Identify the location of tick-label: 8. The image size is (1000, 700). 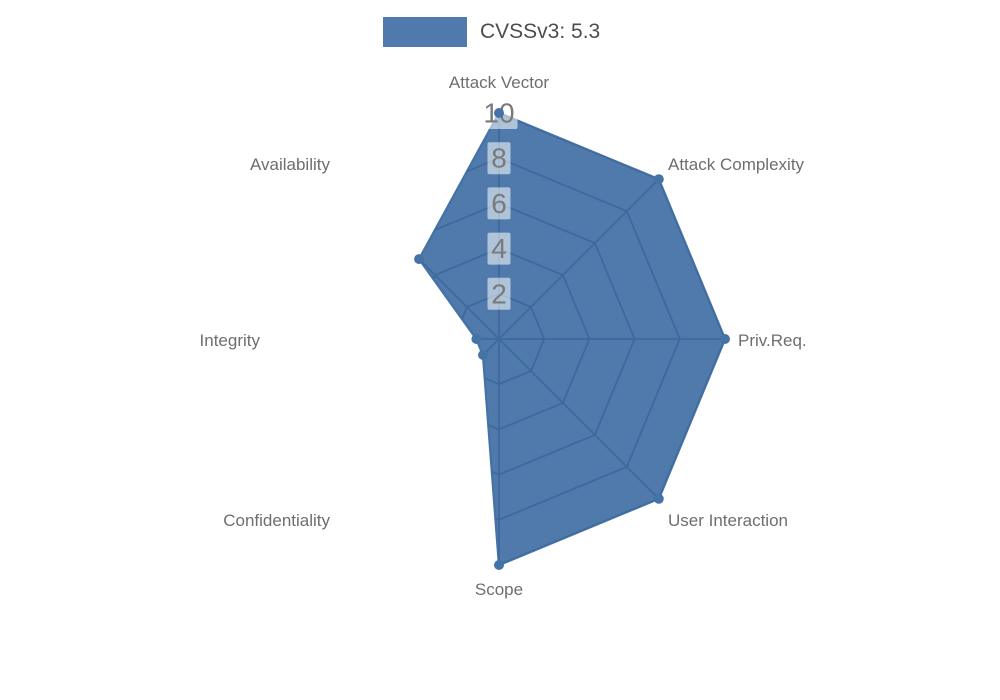
(499, 158).